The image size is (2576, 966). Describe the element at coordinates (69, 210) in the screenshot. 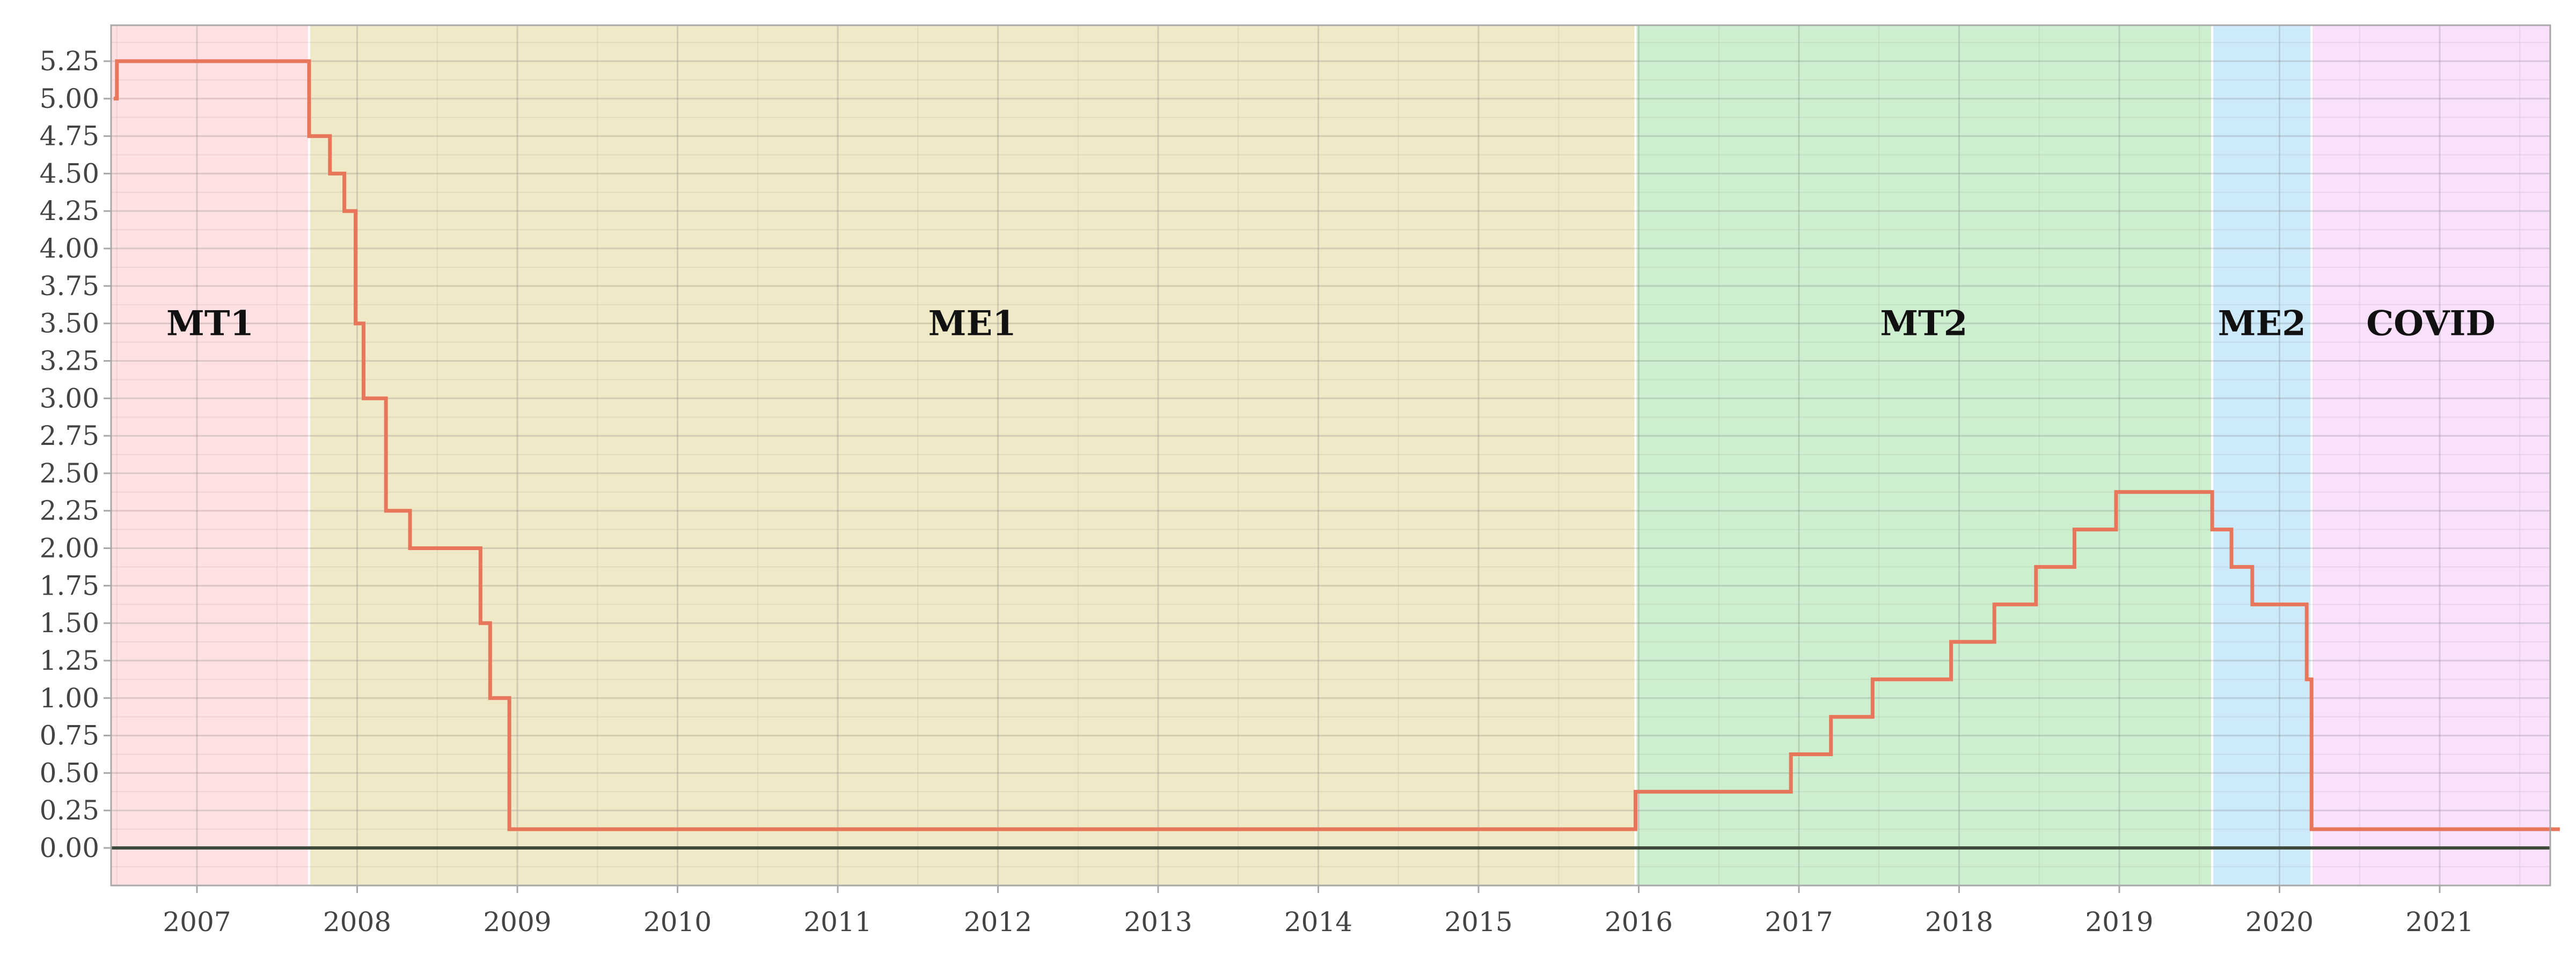

I see `y-tick-label: 4.25` at that location.